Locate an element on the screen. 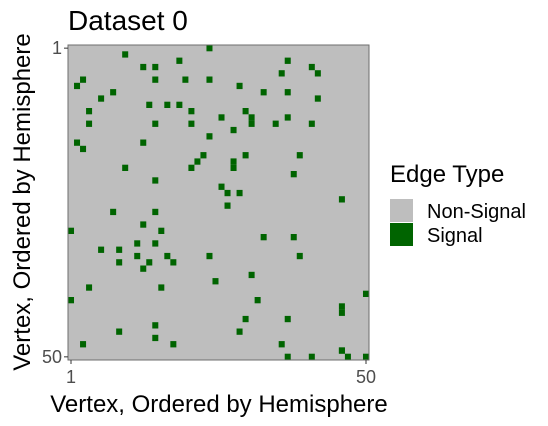  x-tick-first-label: 1 is located at coordinates (71, 377).